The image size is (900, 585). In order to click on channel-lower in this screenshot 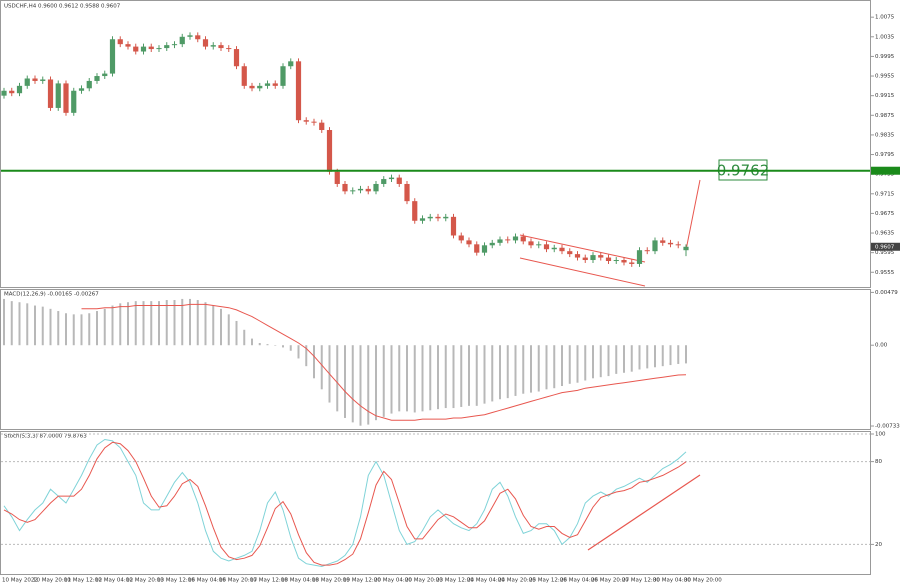, I will do `click(582, 272)`.